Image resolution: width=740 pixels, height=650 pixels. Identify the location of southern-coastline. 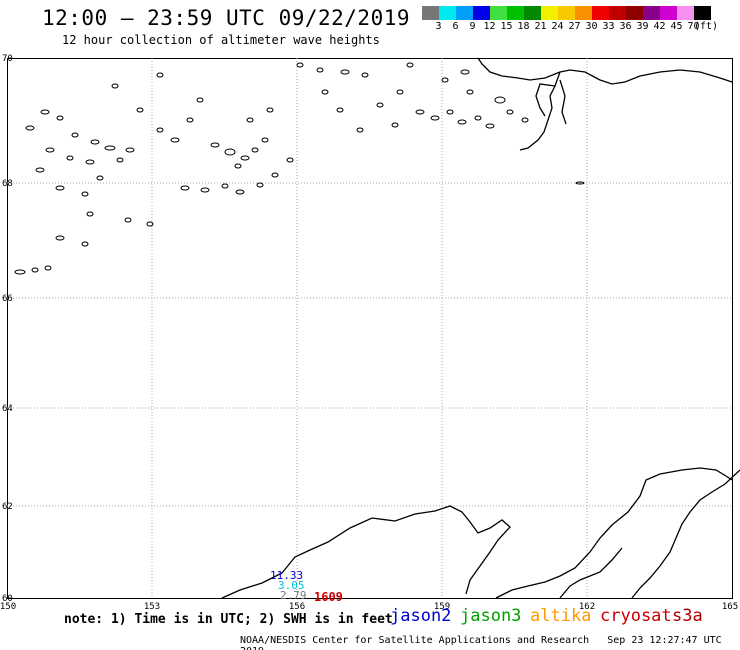
(480, 533).